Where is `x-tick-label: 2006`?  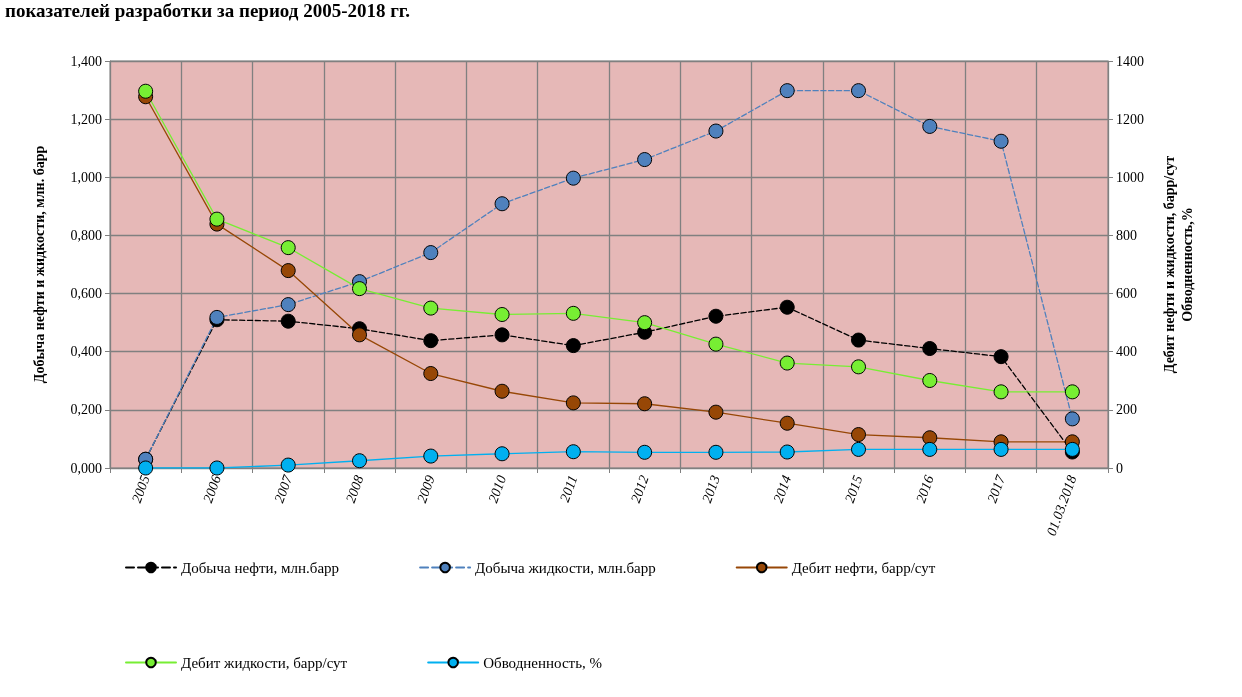 x-tick-label: 2006 is located at coordinates (212, 489).